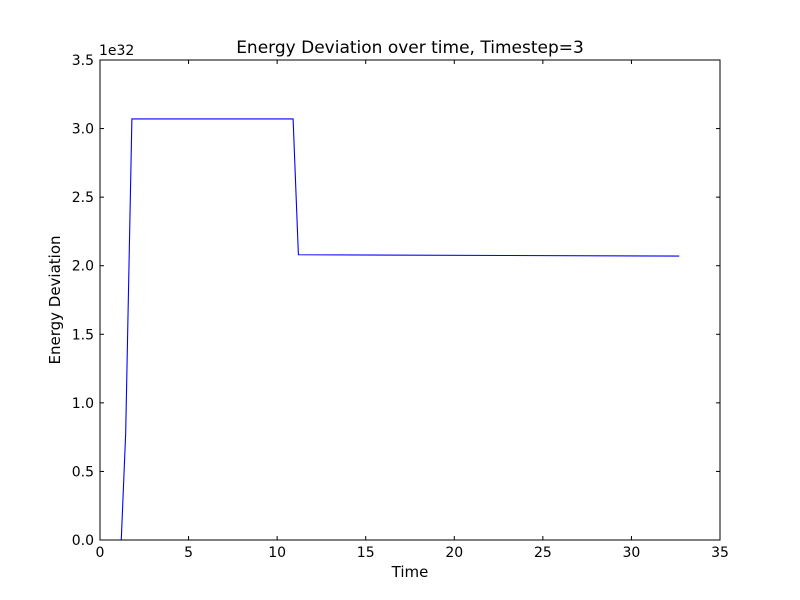 This screenshot has width=800, height=600. I want to click on x-tick-label: 0, so click(100, 553).